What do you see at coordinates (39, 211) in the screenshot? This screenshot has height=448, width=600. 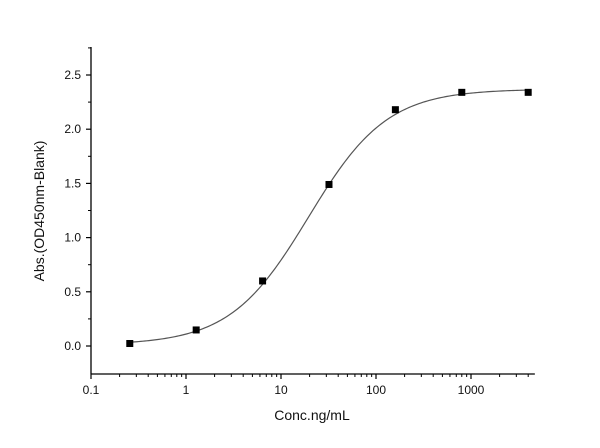 I see `y-axis-title: Abs.(OD450nm-Blank)` at bounding box center [39, 211].